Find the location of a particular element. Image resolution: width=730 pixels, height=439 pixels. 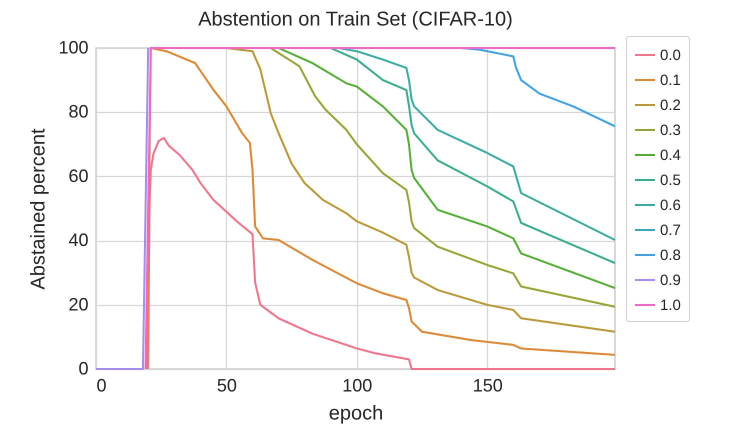

x-tick-label: 150 is located at coordinates (487, 386).